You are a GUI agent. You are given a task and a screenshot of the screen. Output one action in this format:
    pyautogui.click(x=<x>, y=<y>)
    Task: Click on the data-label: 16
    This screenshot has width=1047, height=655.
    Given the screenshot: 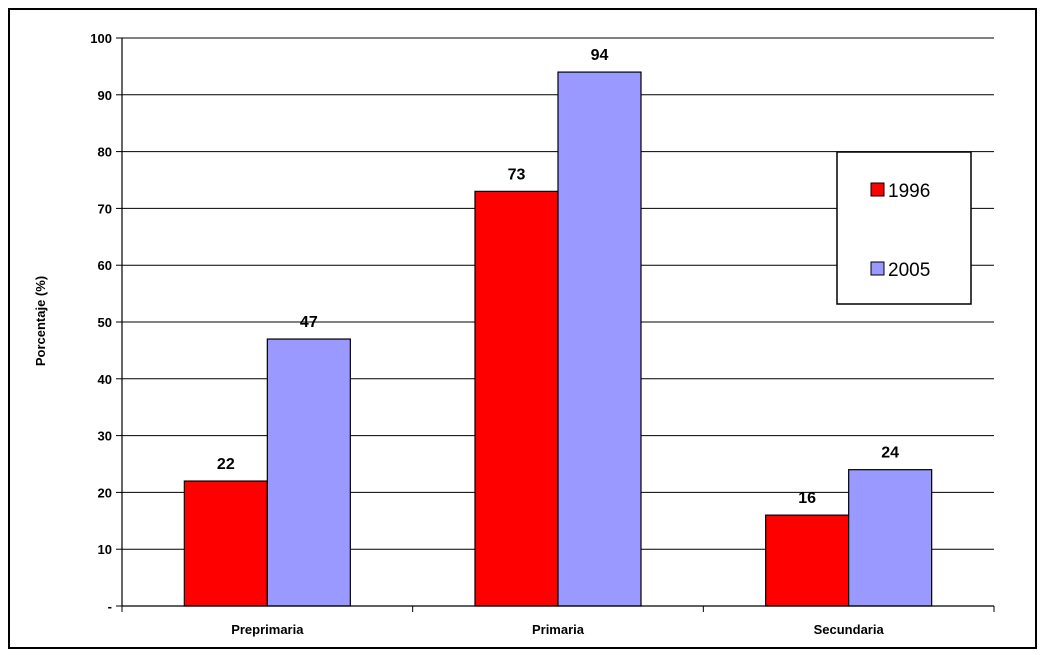 What is the action you would take?
    pyautogui.click(x=807, y=498)
    